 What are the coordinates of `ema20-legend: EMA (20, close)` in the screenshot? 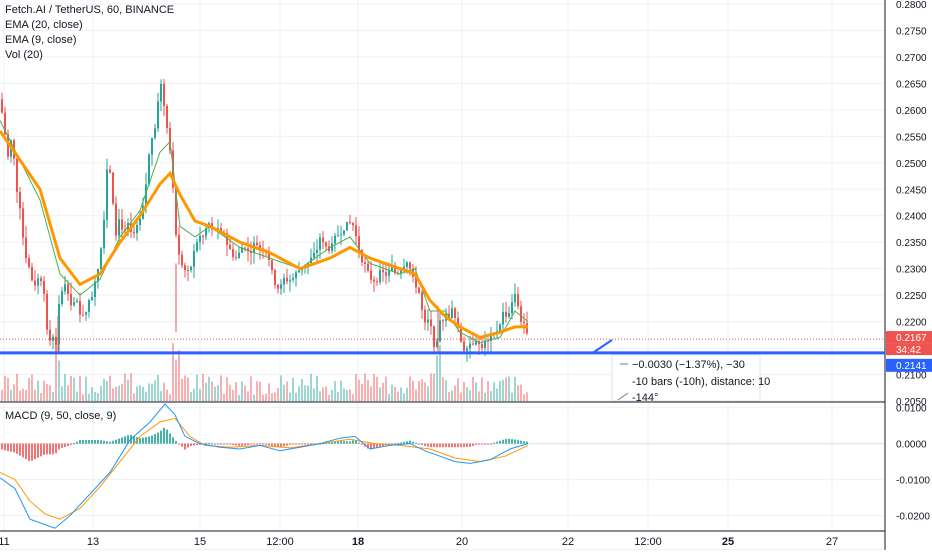 It's located at (44, 25).